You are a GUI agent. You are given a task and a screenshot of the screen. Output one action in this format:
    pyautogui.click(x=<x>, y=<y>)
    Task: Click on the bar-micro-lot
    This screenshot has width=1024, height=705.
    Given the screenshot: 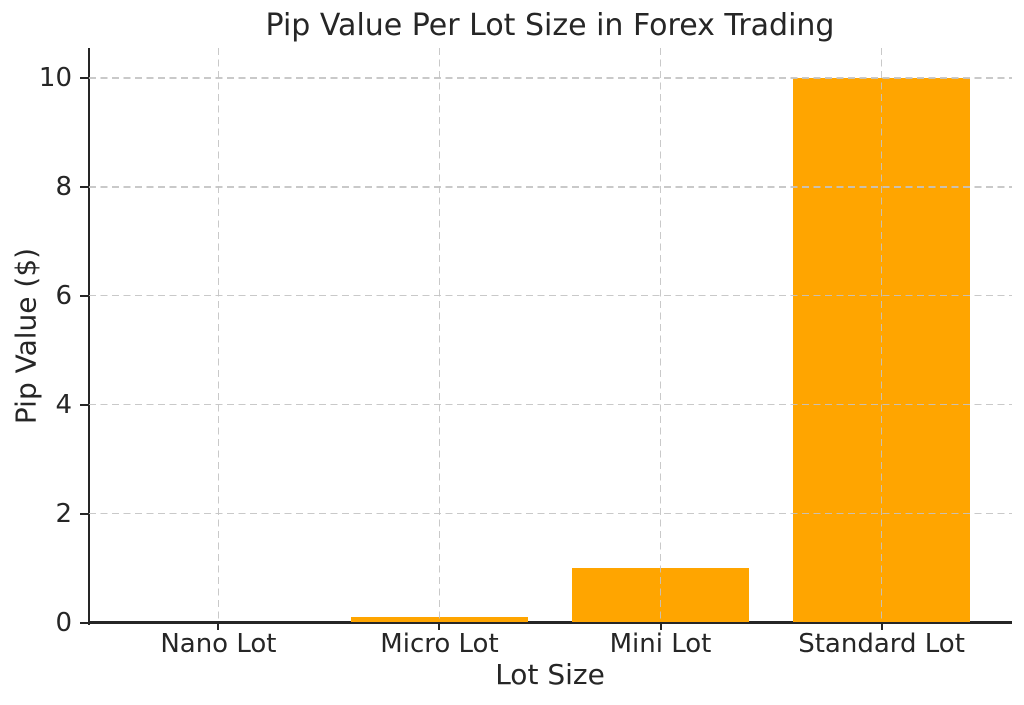 What is the action you would take?
    pyautogui.click(x=439, y=620)
    